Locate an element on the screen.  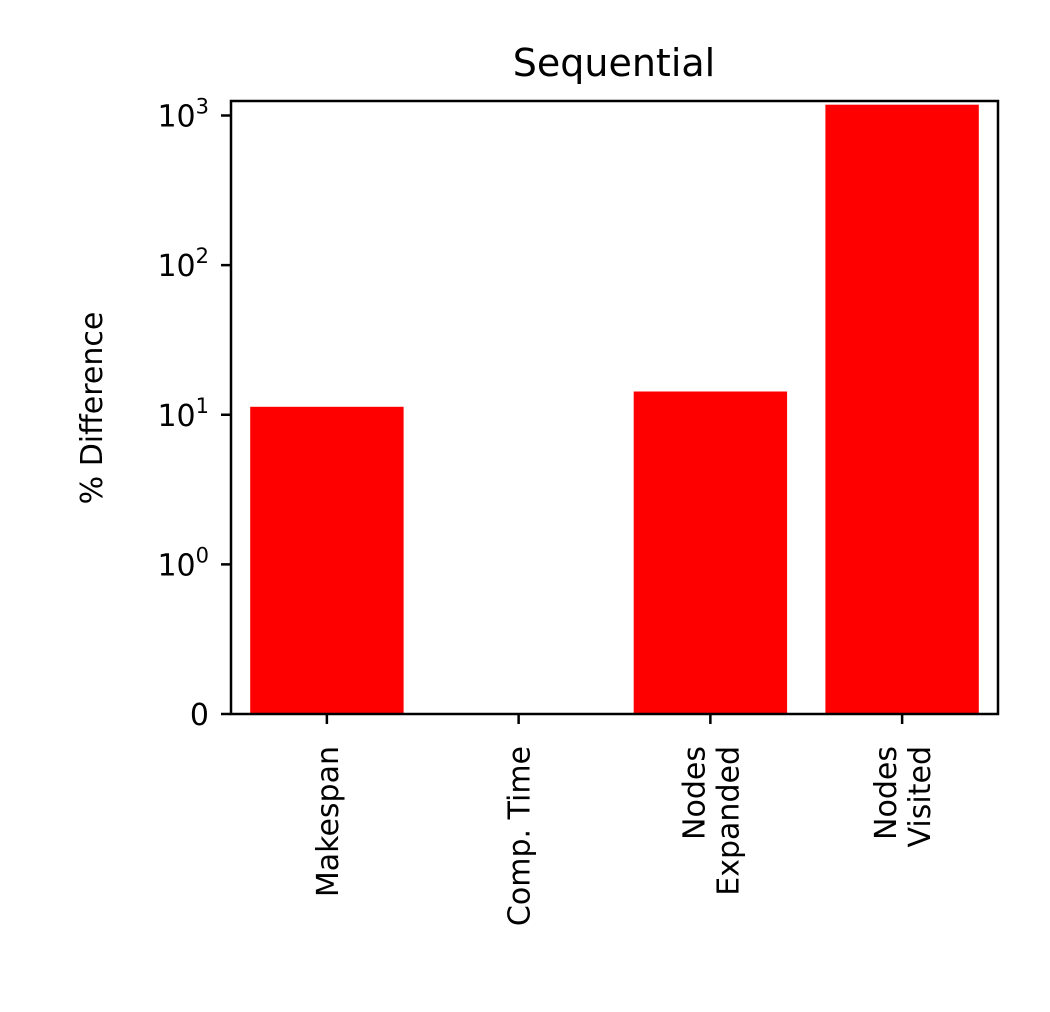
x-tick-label: Visited is located at coordinates (920, 796).